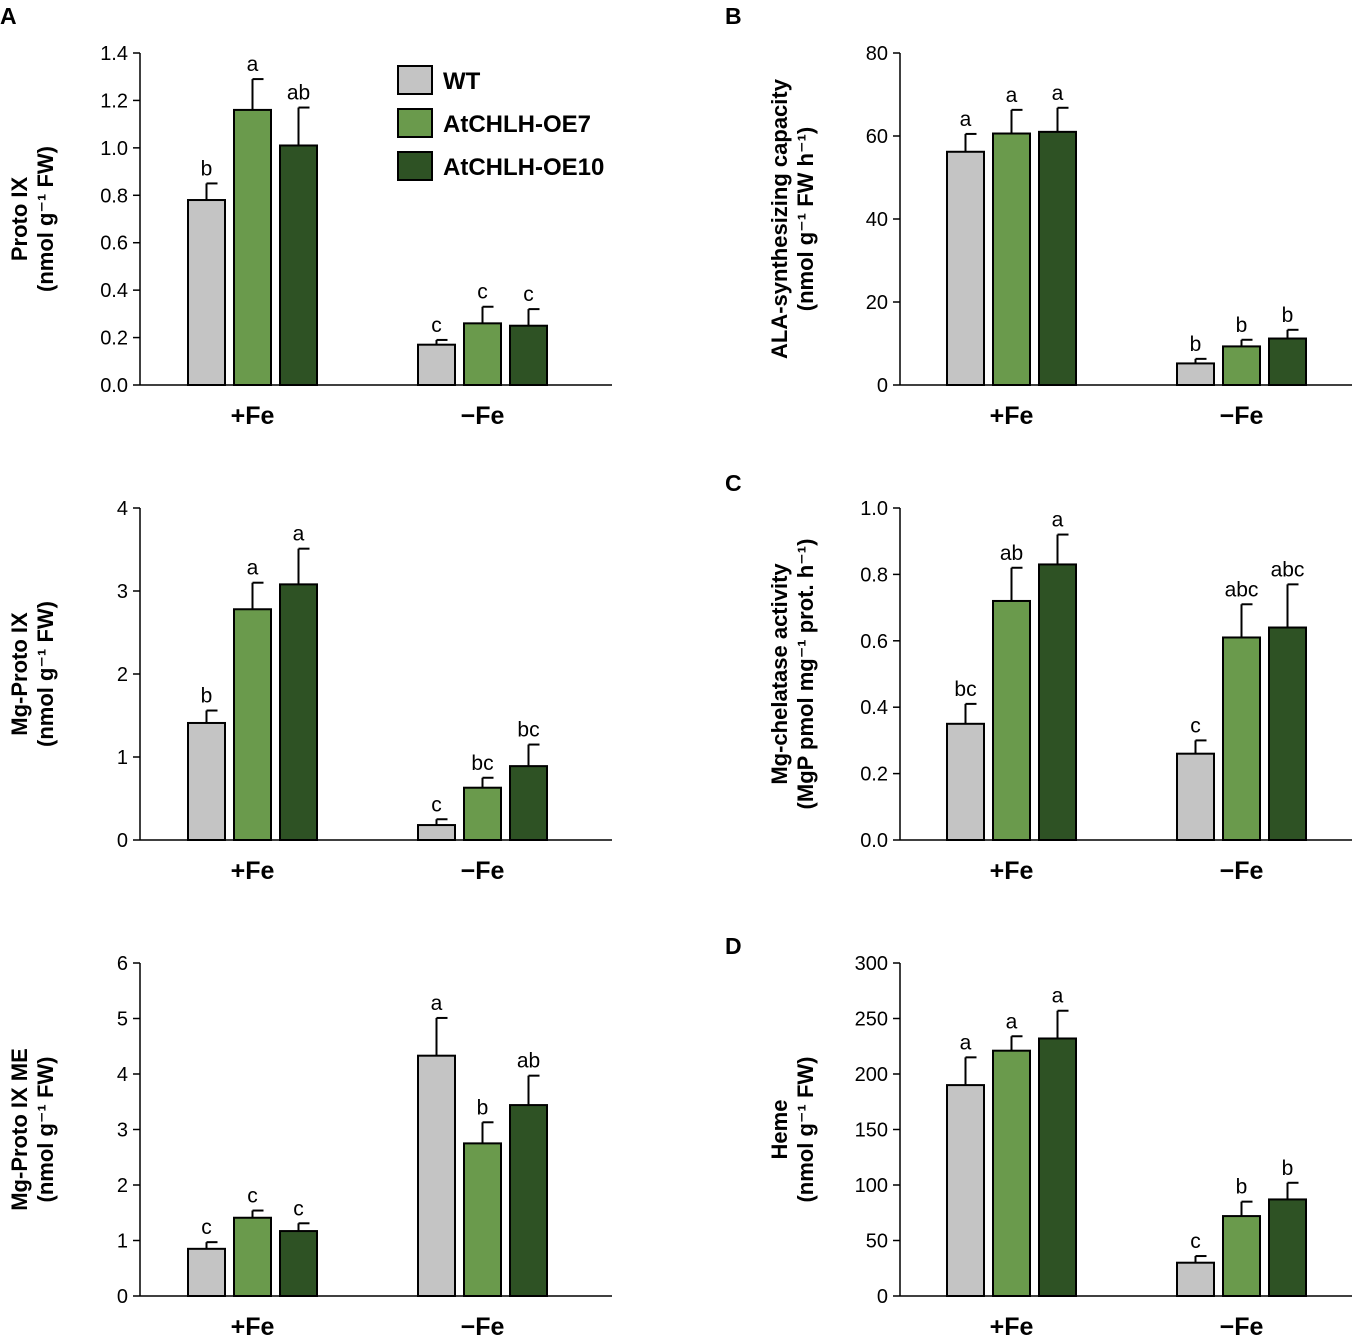 The image size is (1359, 1336). What do you see at coordinates (415, 166) in the screenshot?
I see `legend-swatch-oe10` at bounding box center [415, 166].